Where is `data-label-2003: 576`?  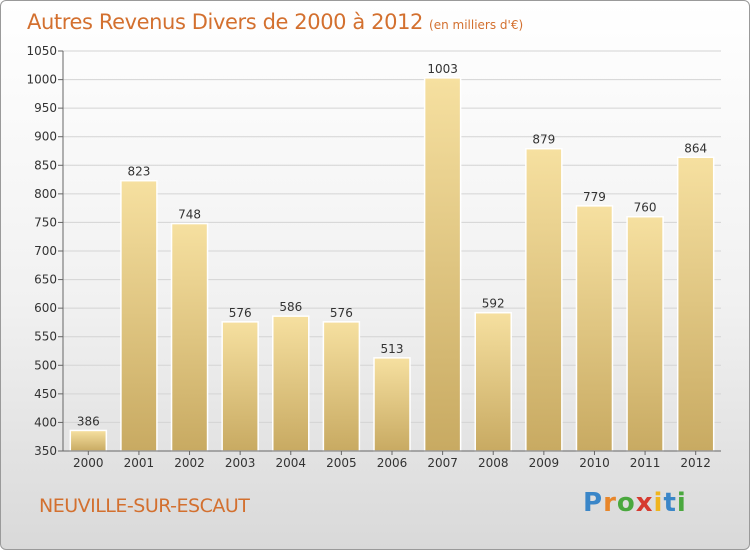 data-label-2003: 576 is located at coordinates (240, 313).